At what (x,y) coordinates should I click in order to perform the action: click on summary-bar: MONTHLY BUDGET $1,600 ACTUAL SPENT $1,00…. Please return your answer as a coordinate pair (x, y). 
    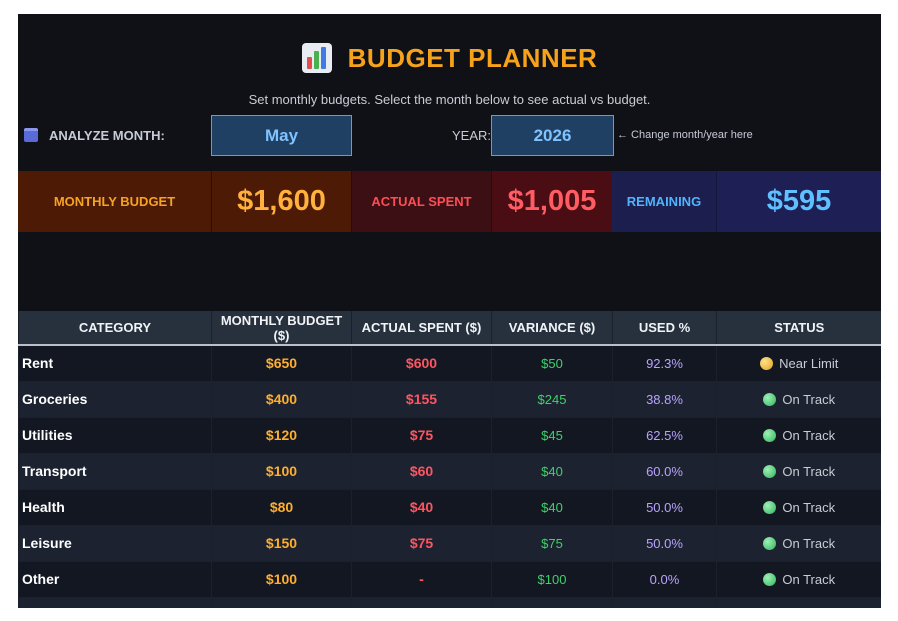
    Looking at the image, I should click on (449, 201).